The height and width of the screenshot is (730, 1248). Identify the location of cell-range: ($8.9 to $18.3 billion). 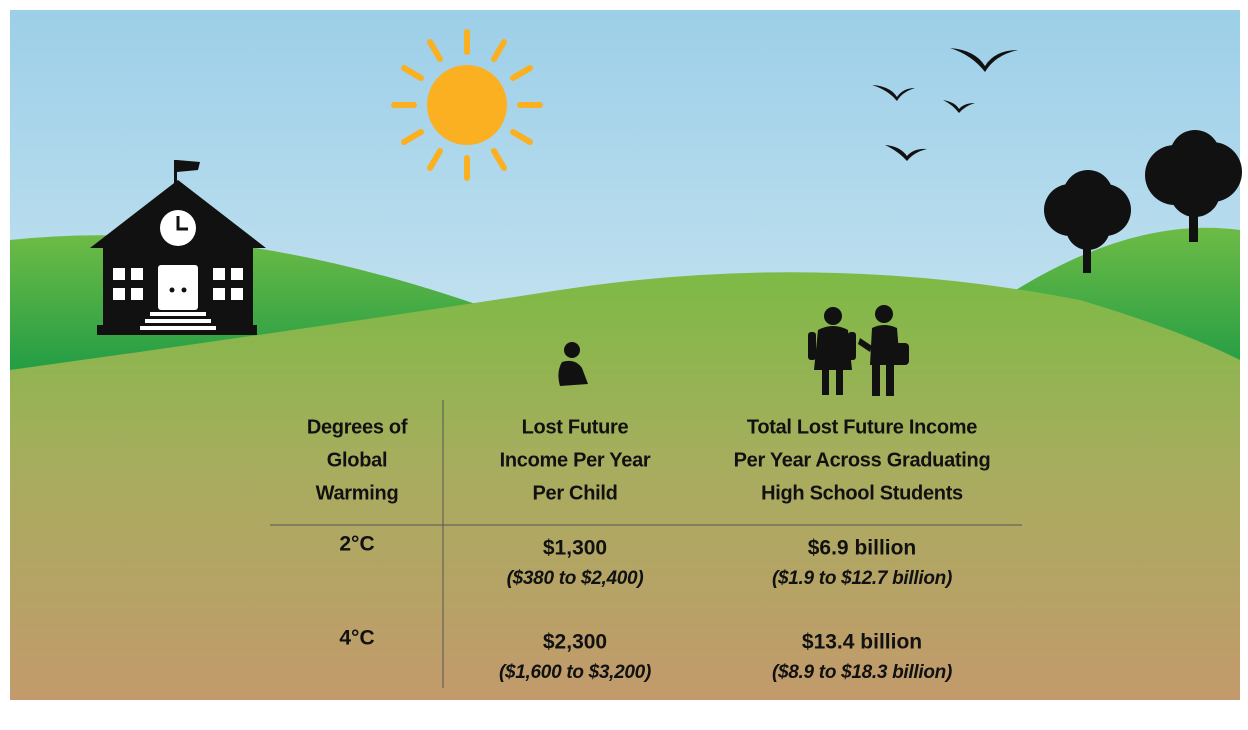
(862, 672).